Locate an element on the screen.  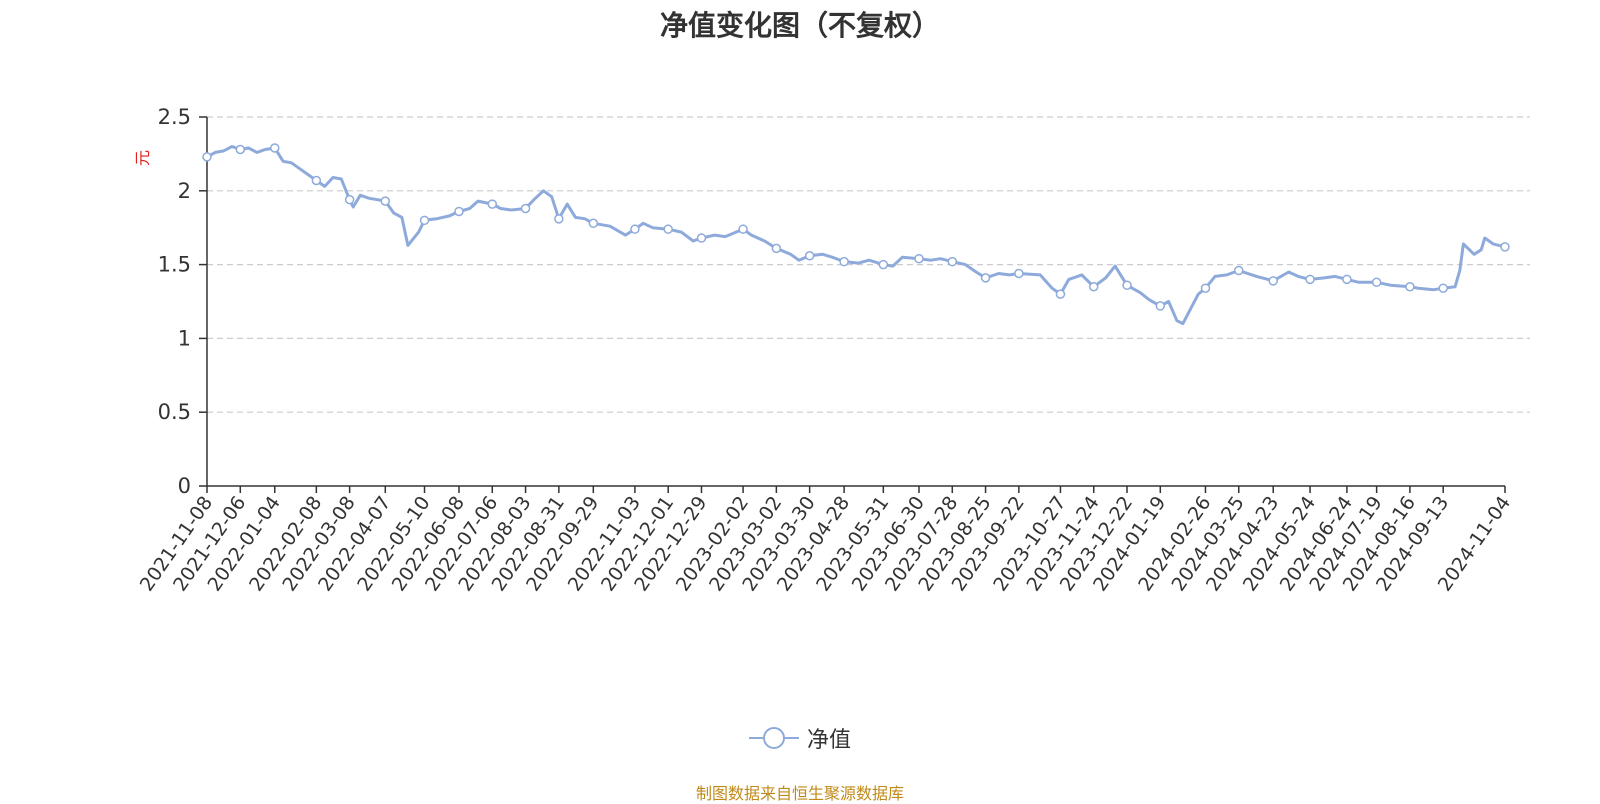
y-tick-label: 0 is located at coordinates (184, 486).